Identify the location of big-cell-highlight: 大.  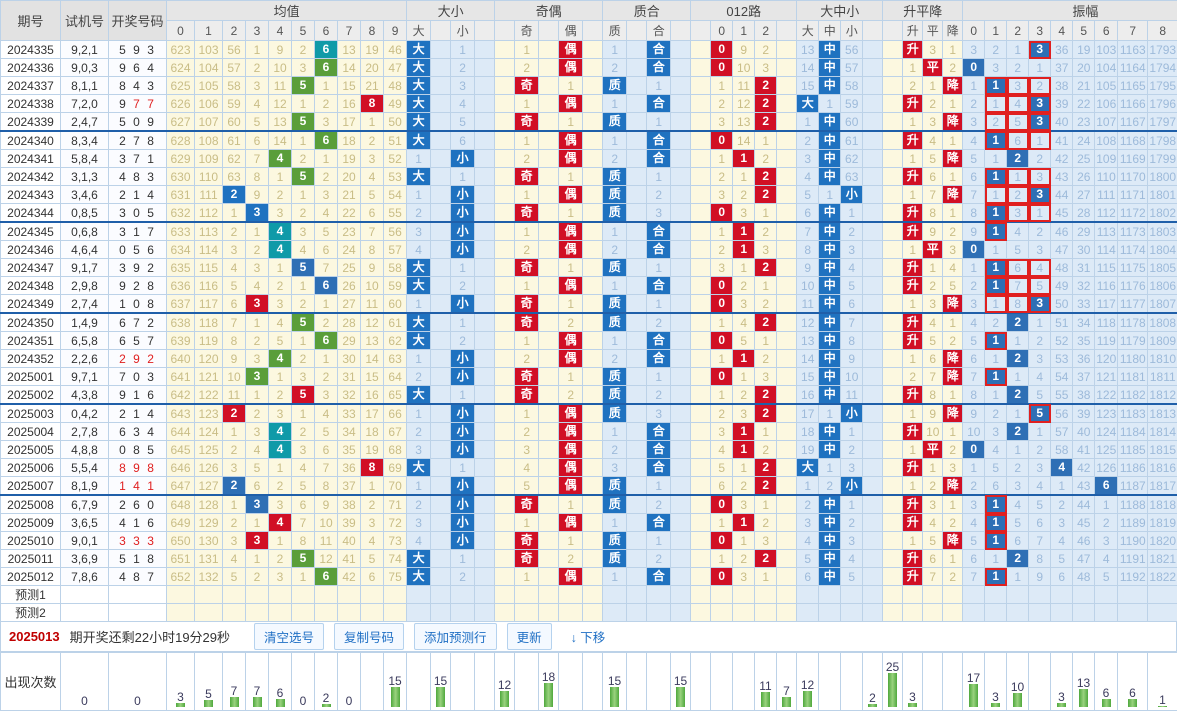
(419, 104).